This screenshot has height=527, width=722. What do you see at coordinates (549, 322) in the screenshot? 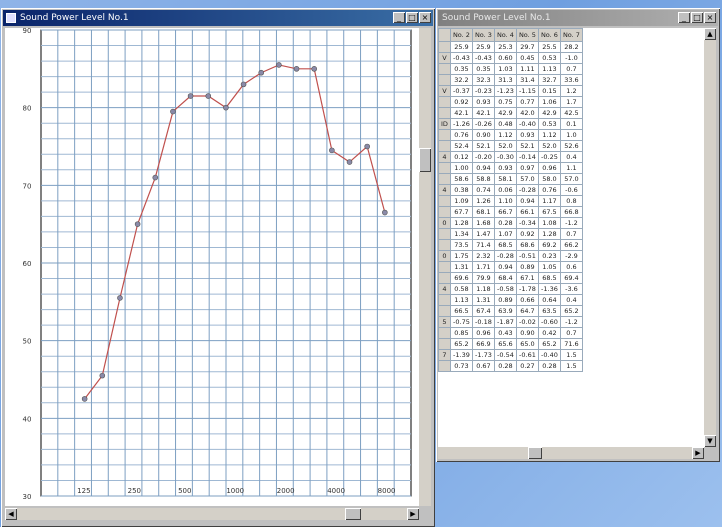
I see `table-cell: -0.60` at bounding box center [549, 322].